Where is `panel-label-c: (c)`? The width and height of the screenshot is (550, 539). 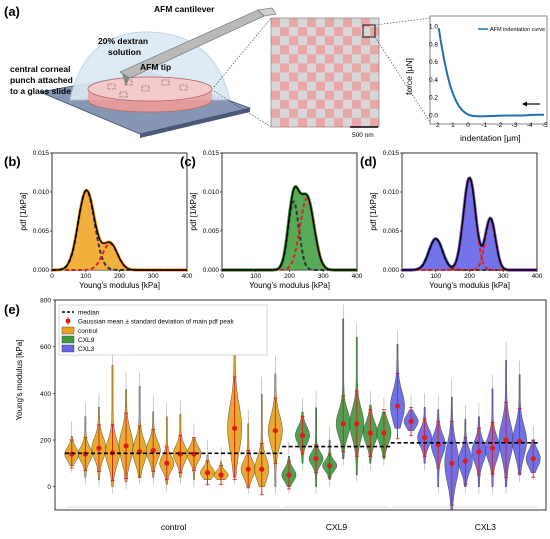 panel-label-c: (c) is located at coordinates (188, 161).